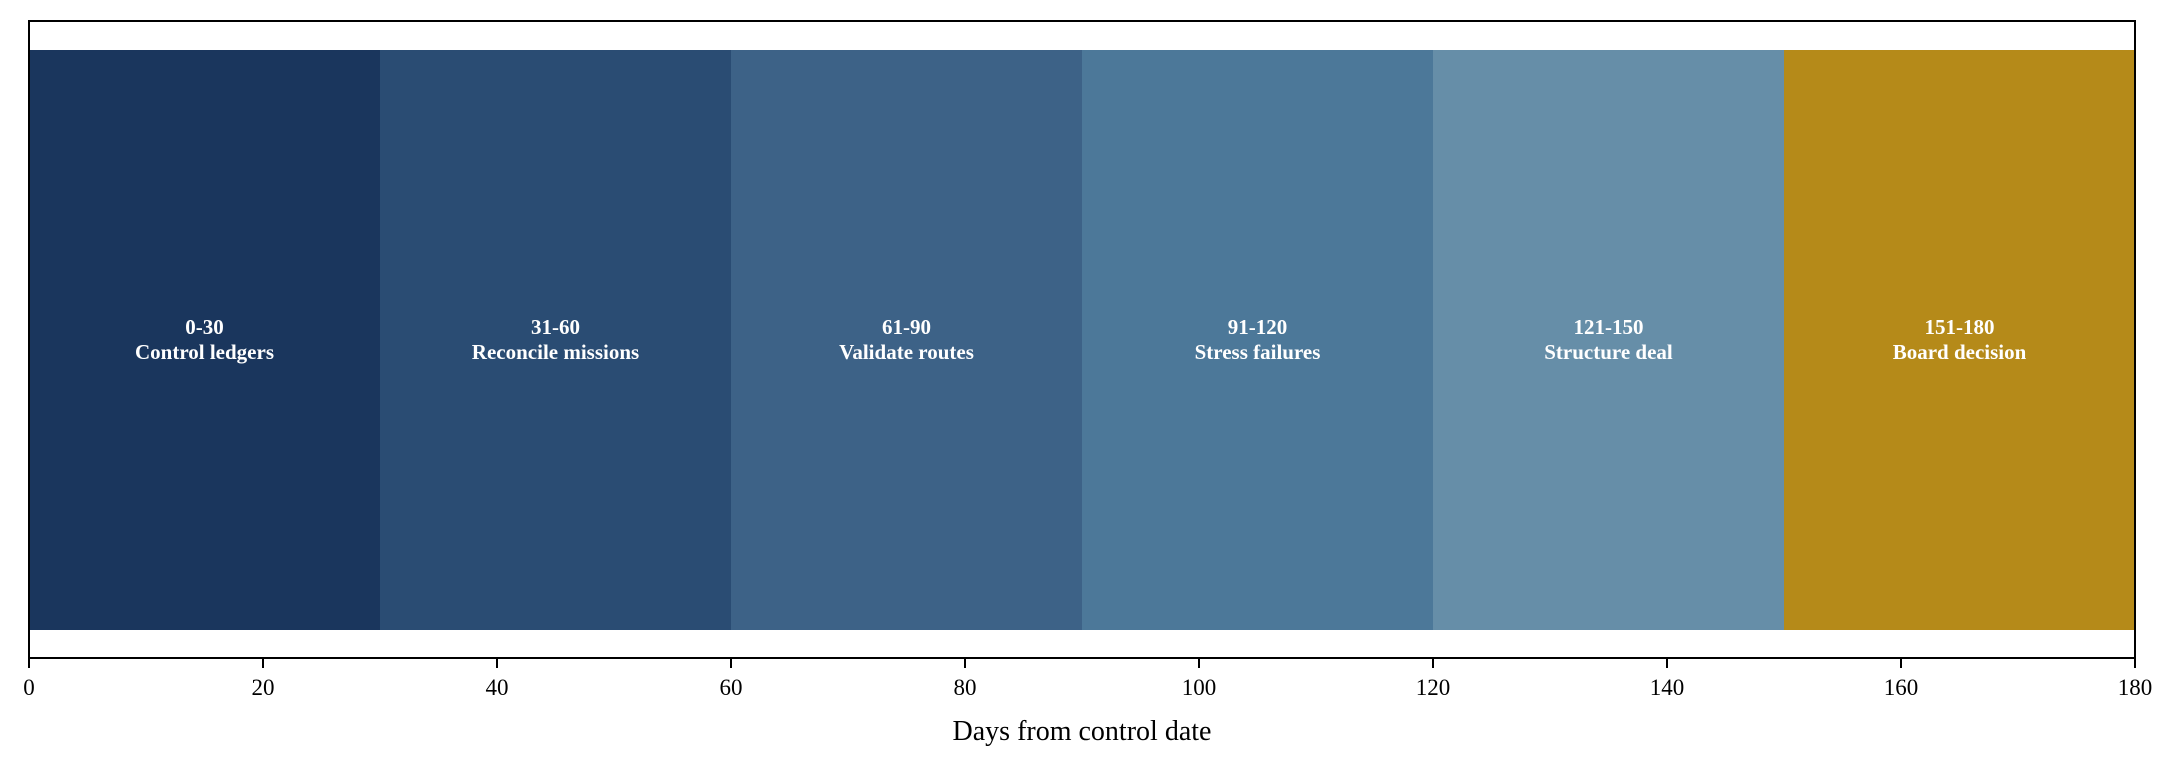 The image size is (2175, 769). I want to click on x-tick-label: 120, so click(1433, 687).